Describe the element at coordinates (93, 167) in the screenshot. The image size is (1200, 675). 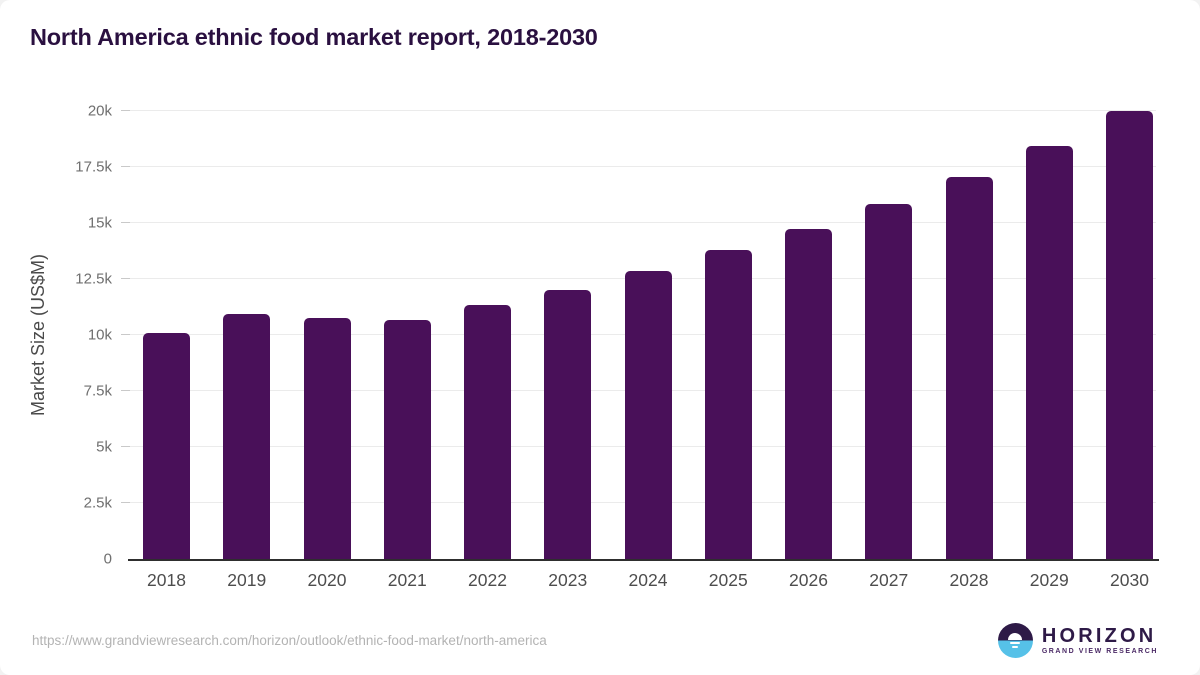
I see `y-tick-label-17.5k: 17.5k` at that location.